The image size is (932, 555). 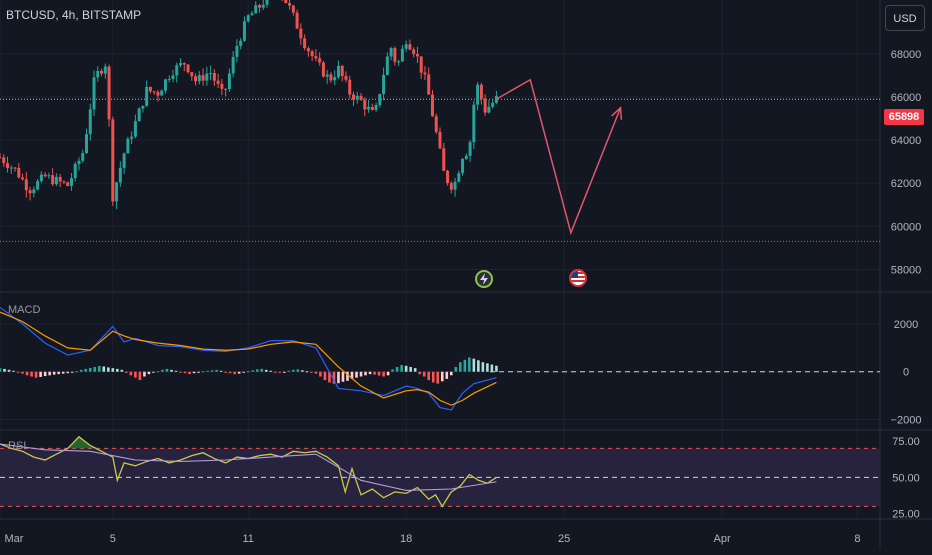 What do you see at coordinates (433, 539) in the screenshot?
I see `time-axis: Mar 5 11 18 25 Apr 8` at bounding box center [433, 539].